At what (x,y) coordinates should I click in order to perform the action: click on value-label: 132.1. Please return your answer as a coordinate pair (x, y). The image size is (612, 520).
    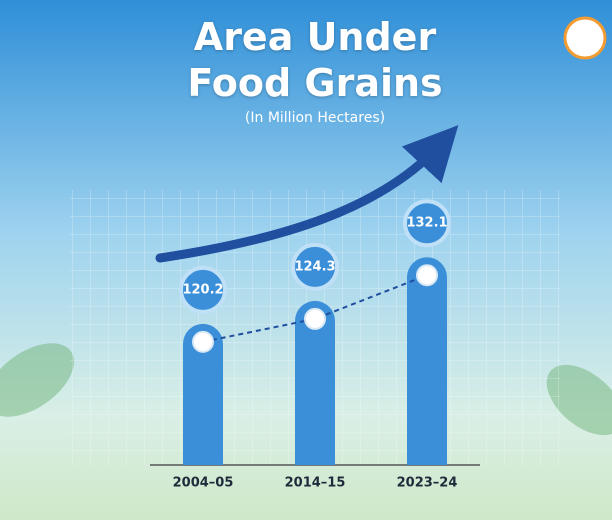
    Looking at the image, I should click on (426, 223).